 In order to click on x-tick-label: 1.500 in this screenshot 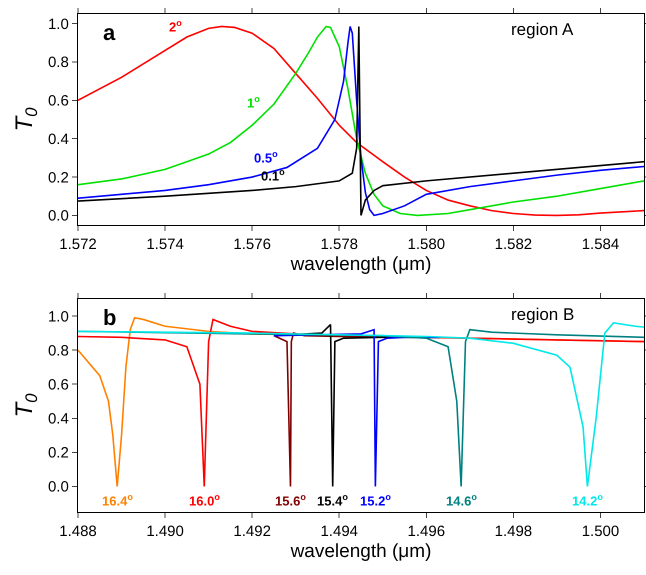, I will do `click(601, 531)`.